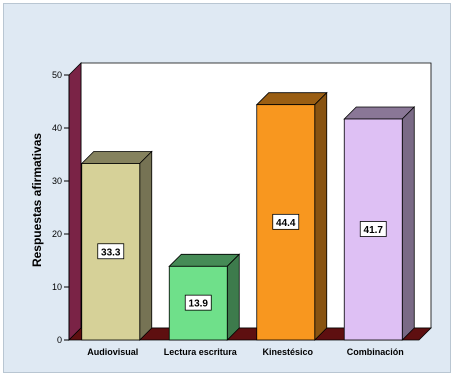 The height and width of the screenshot is (378, 456). What do you see at coordinates (37, 200) in the screenshot?
I see `y-axis-title: Respuestas afirmativas` at bounding box center [37, 200].